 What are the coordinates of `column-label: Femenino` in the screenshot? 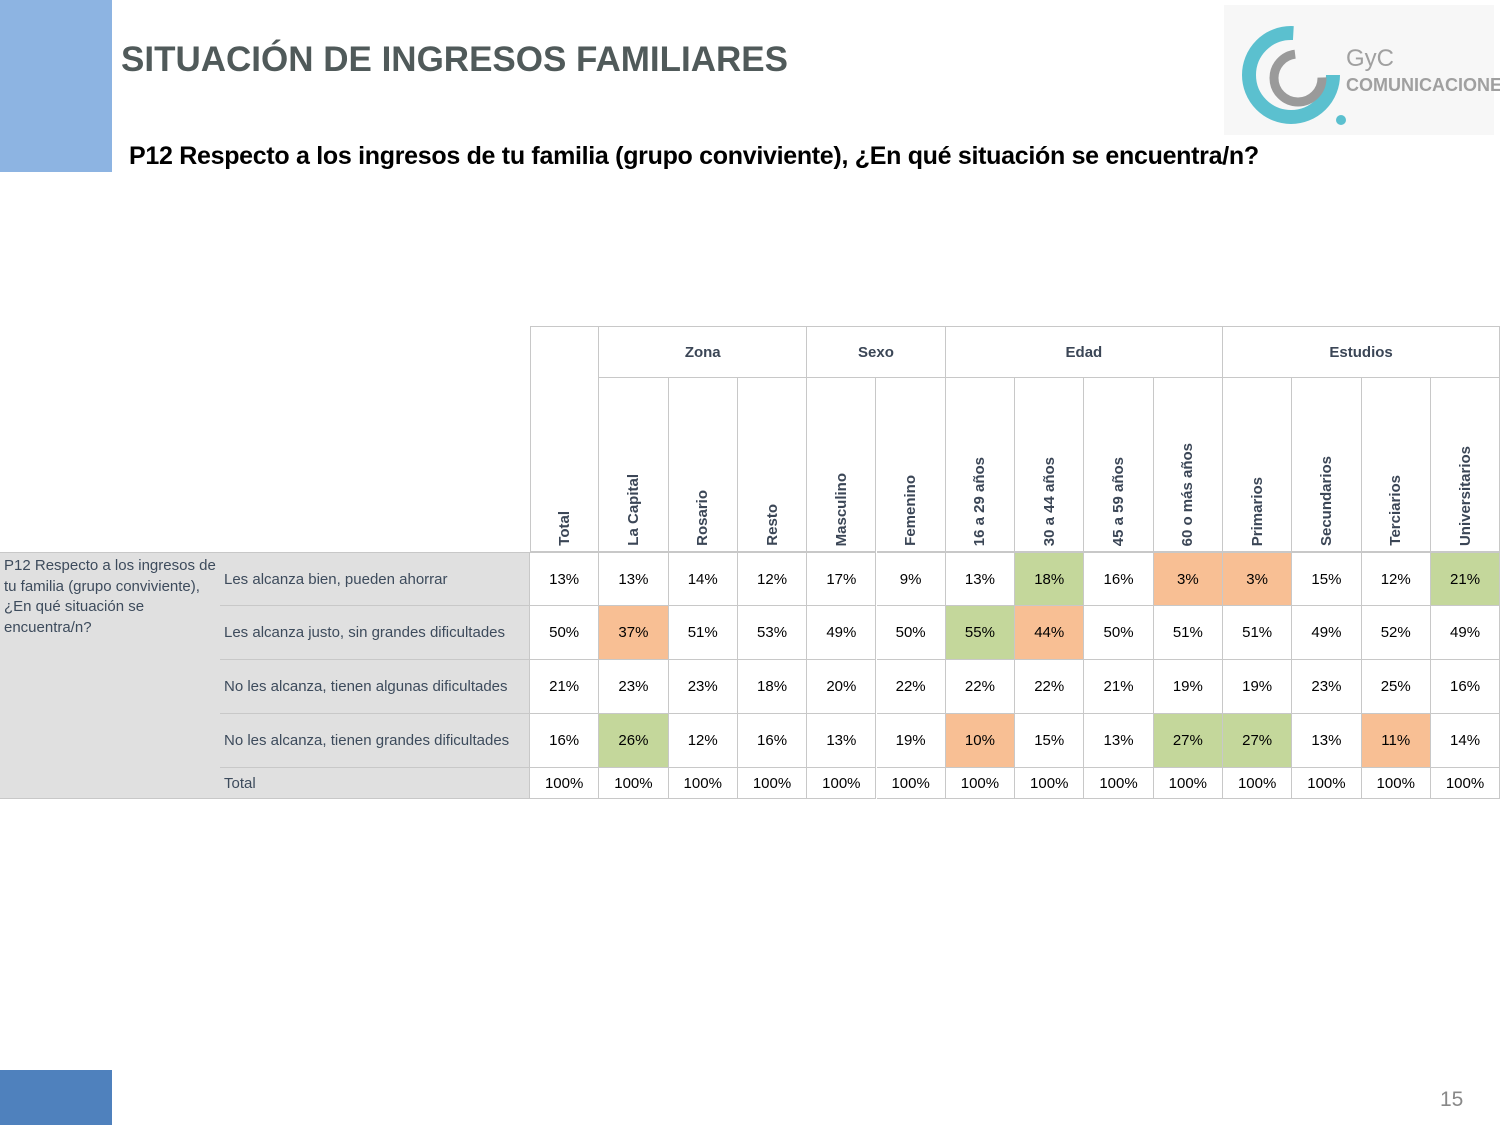 It's located at (911, 510).